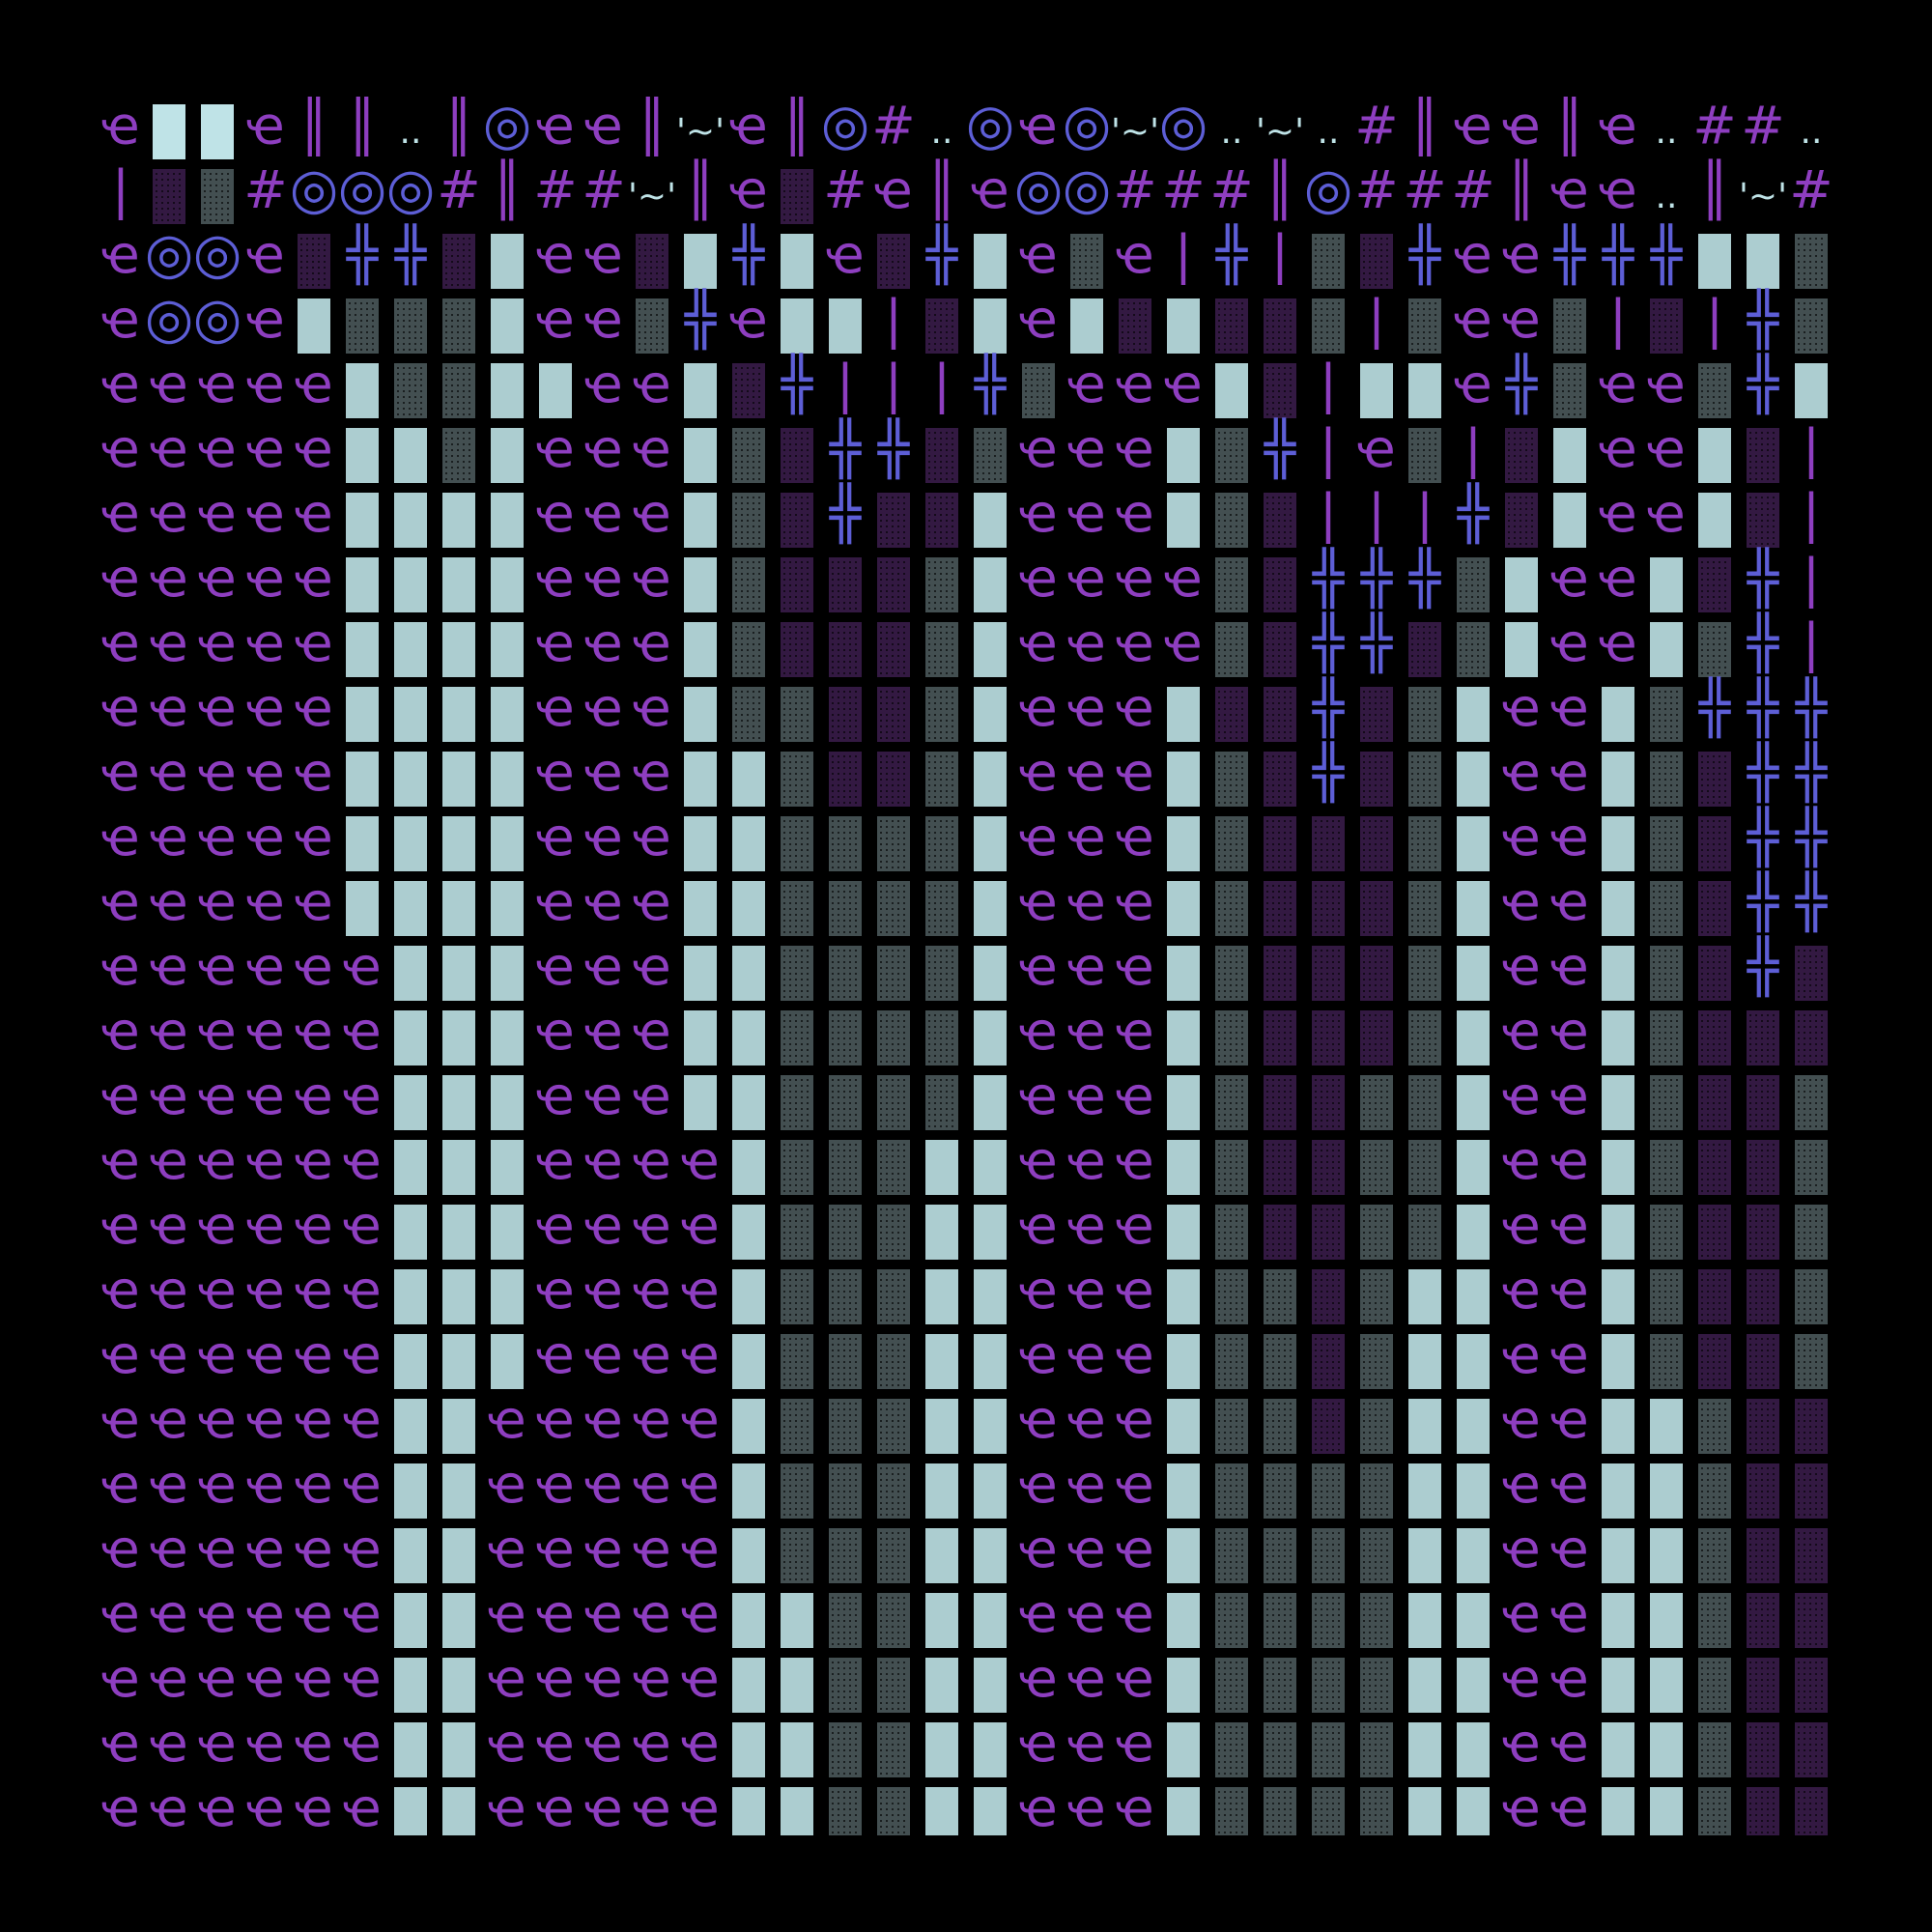  I want to click on glyph-row: ҽ ҽ ҽ ҽ ҽ ҽ ҽ ╬ | | | ╬ ҽ ҽ ҽ | ҽ ╬ ҽ ҽ ╬, so click(964, 385).